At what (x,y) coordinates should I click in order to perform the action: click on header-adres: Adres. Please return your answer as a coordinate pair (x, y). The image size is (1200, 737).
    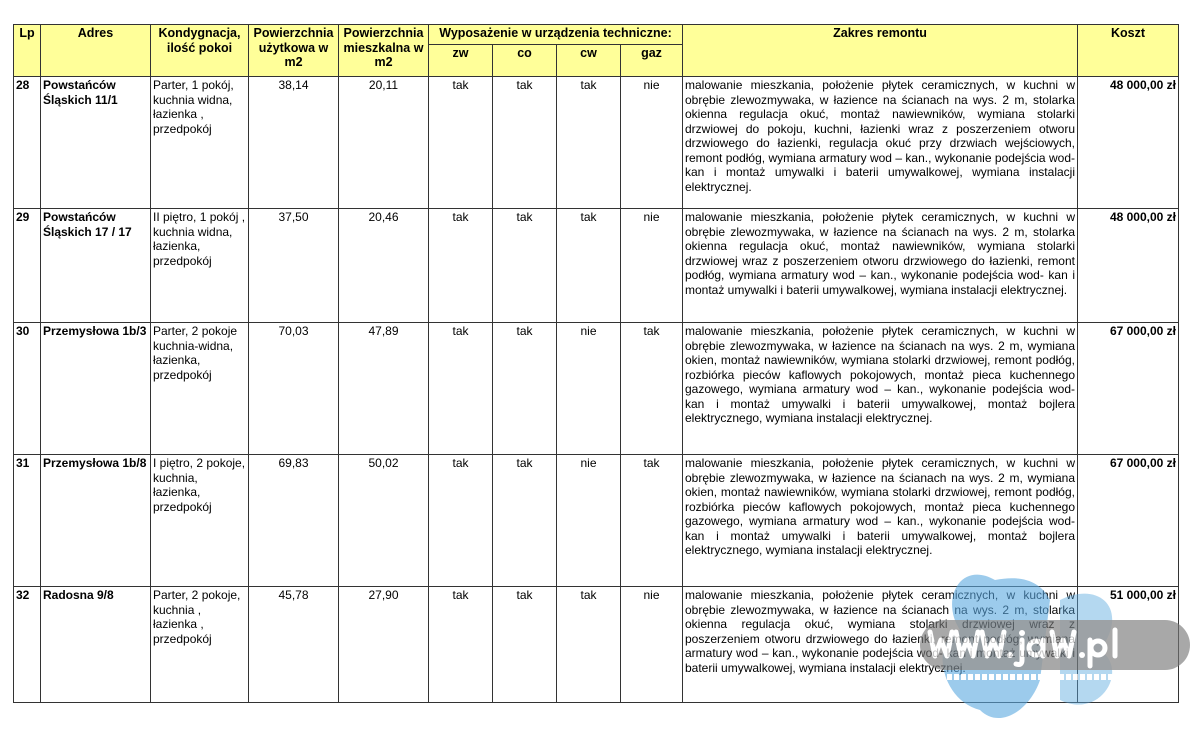
    Looking at the image, I should click on (95, 50).